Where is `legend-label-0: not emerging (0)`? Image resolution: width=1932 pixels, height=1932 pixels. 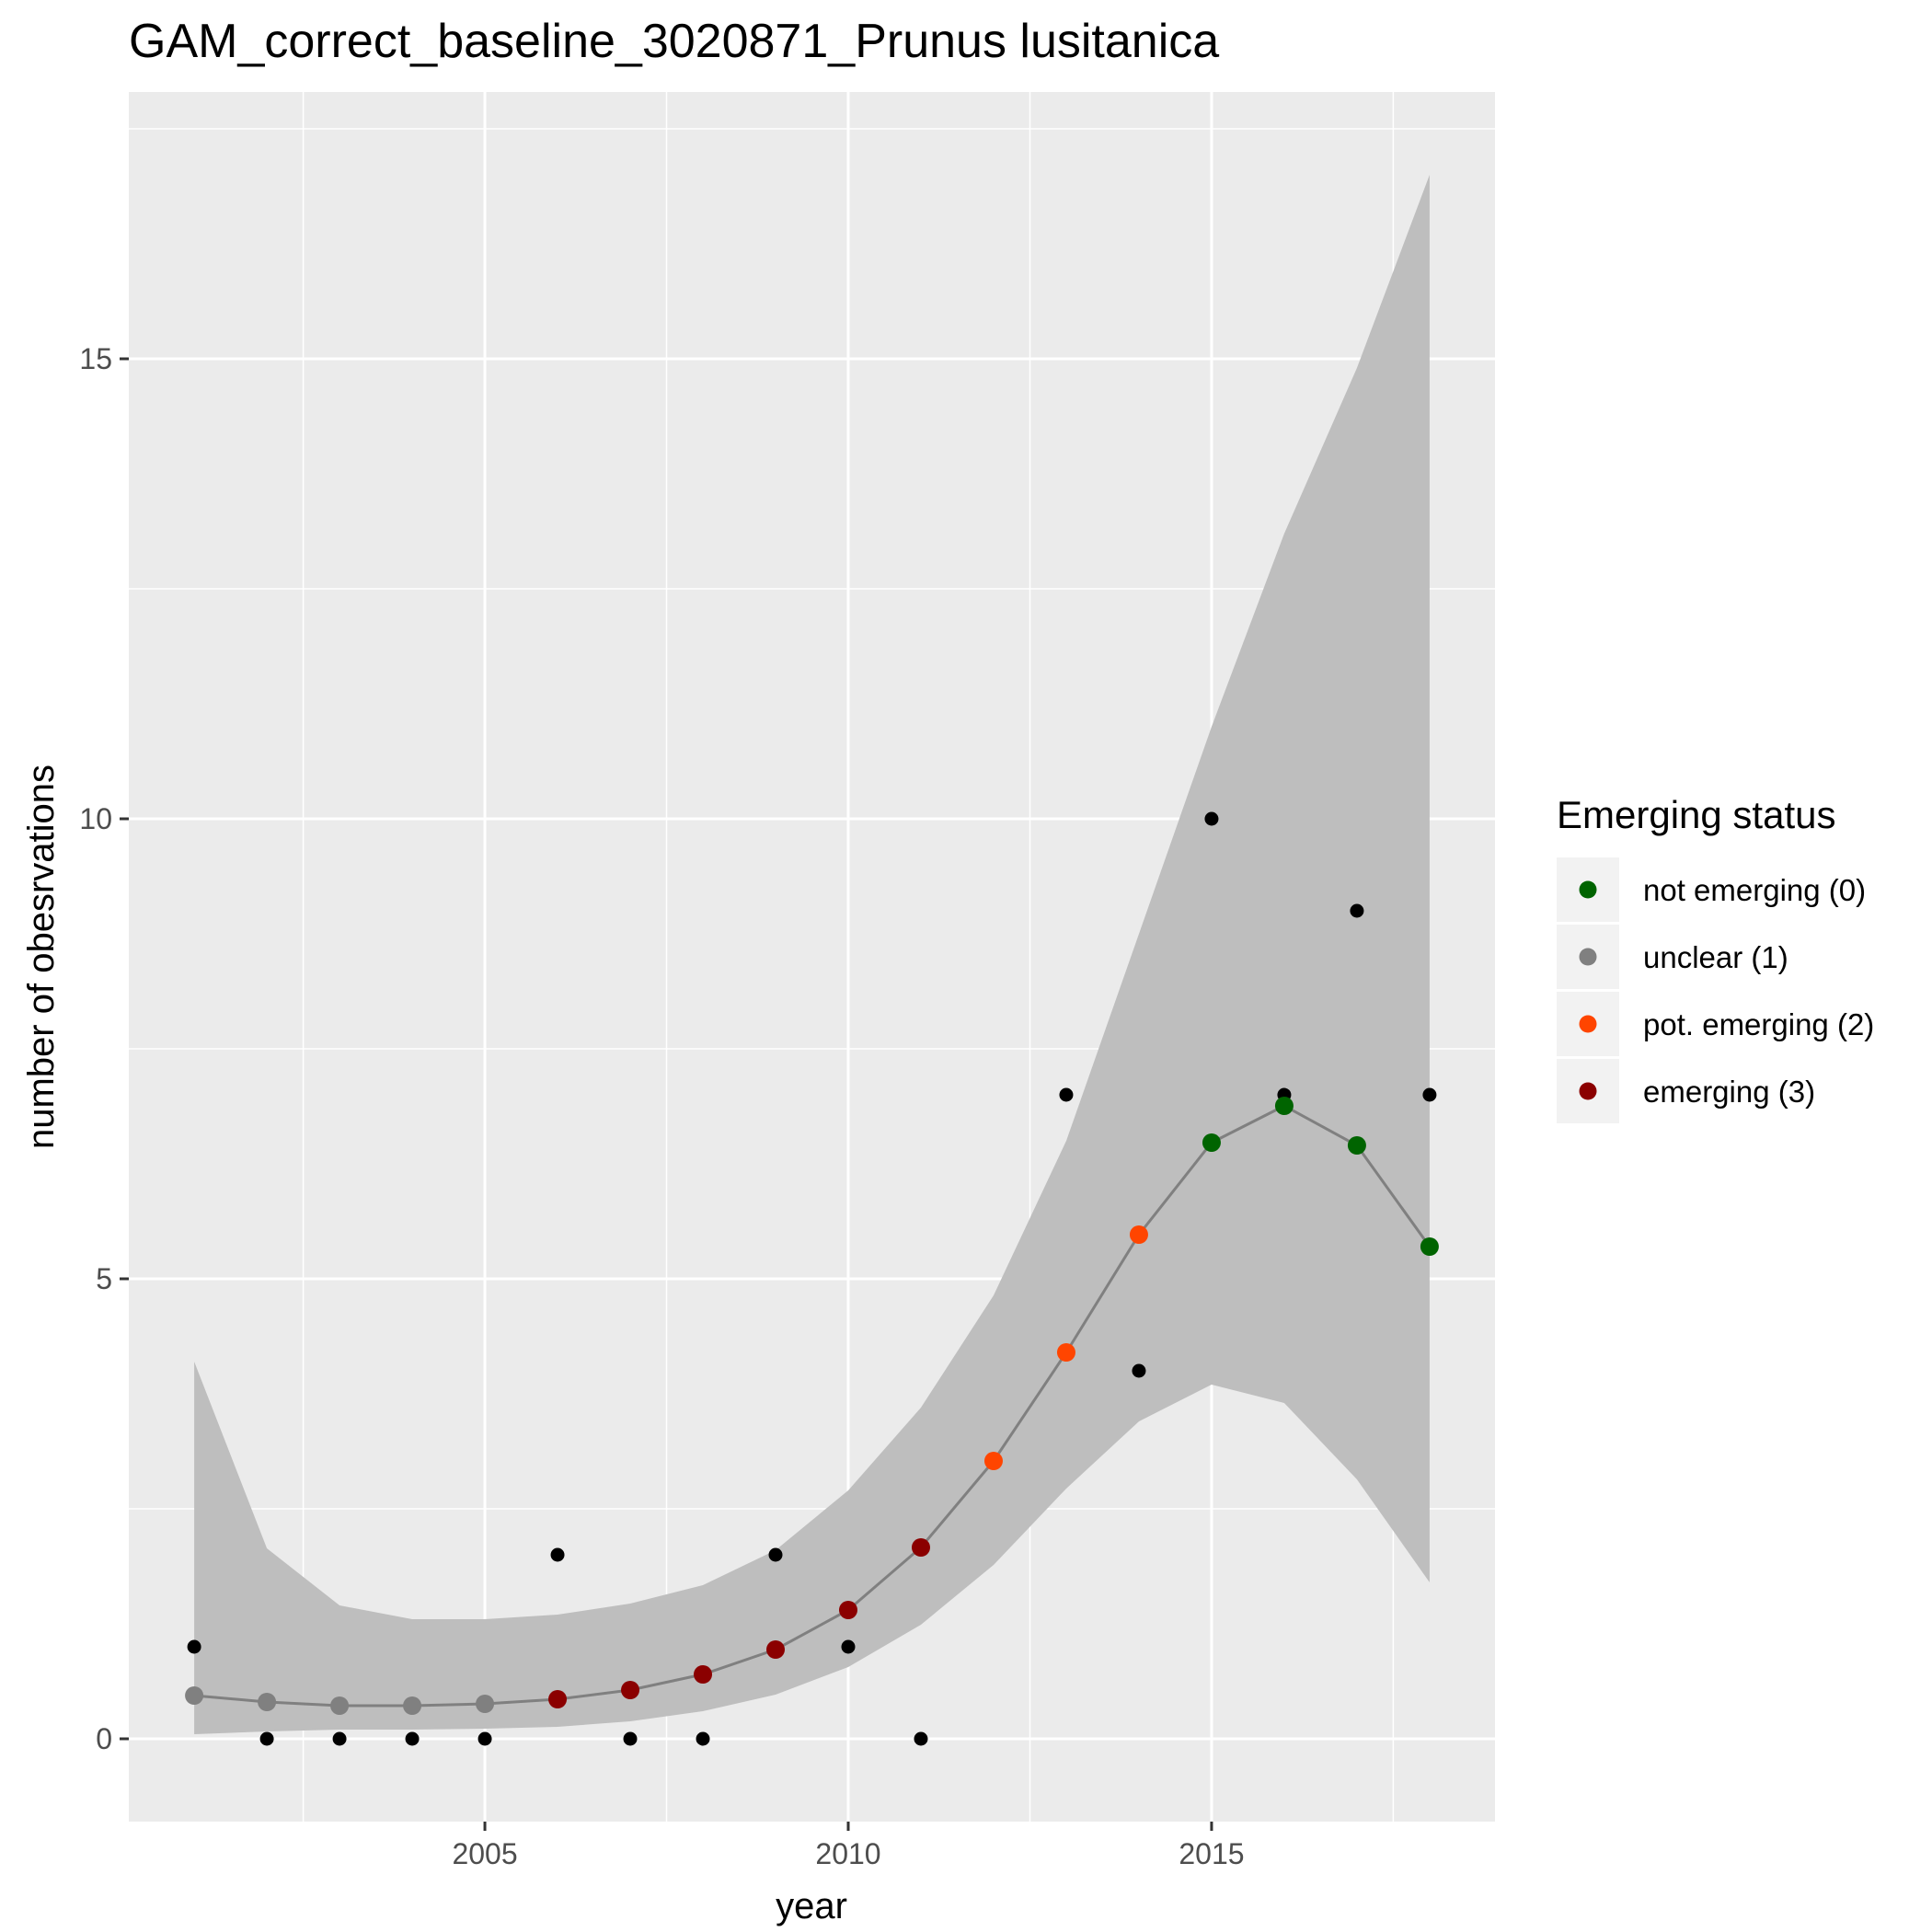 legend-label-0: not emerging (0) is located at coordinates (1754, 890).